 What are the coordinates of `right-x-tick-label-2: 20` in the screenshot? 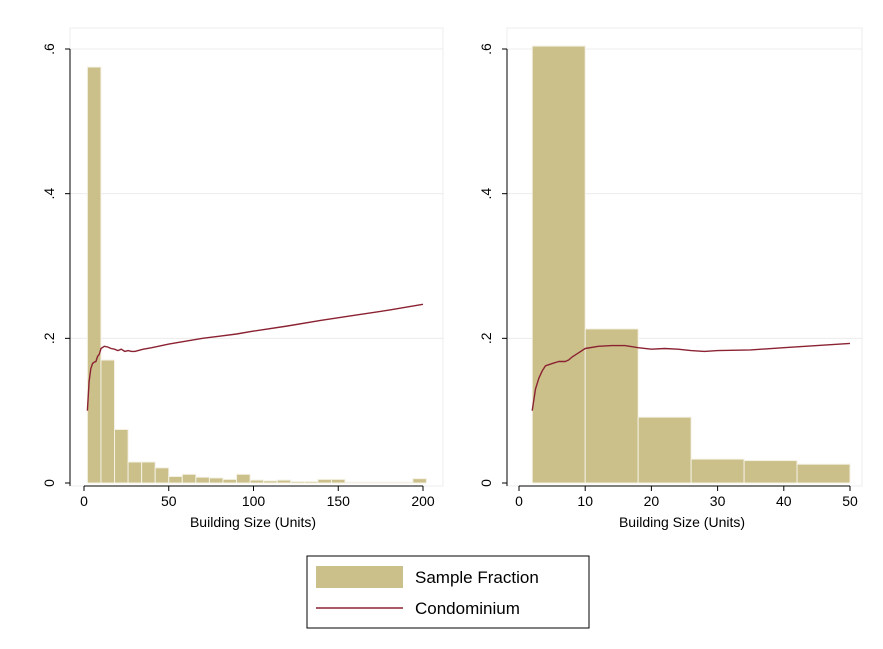 It's located at (652, 501).